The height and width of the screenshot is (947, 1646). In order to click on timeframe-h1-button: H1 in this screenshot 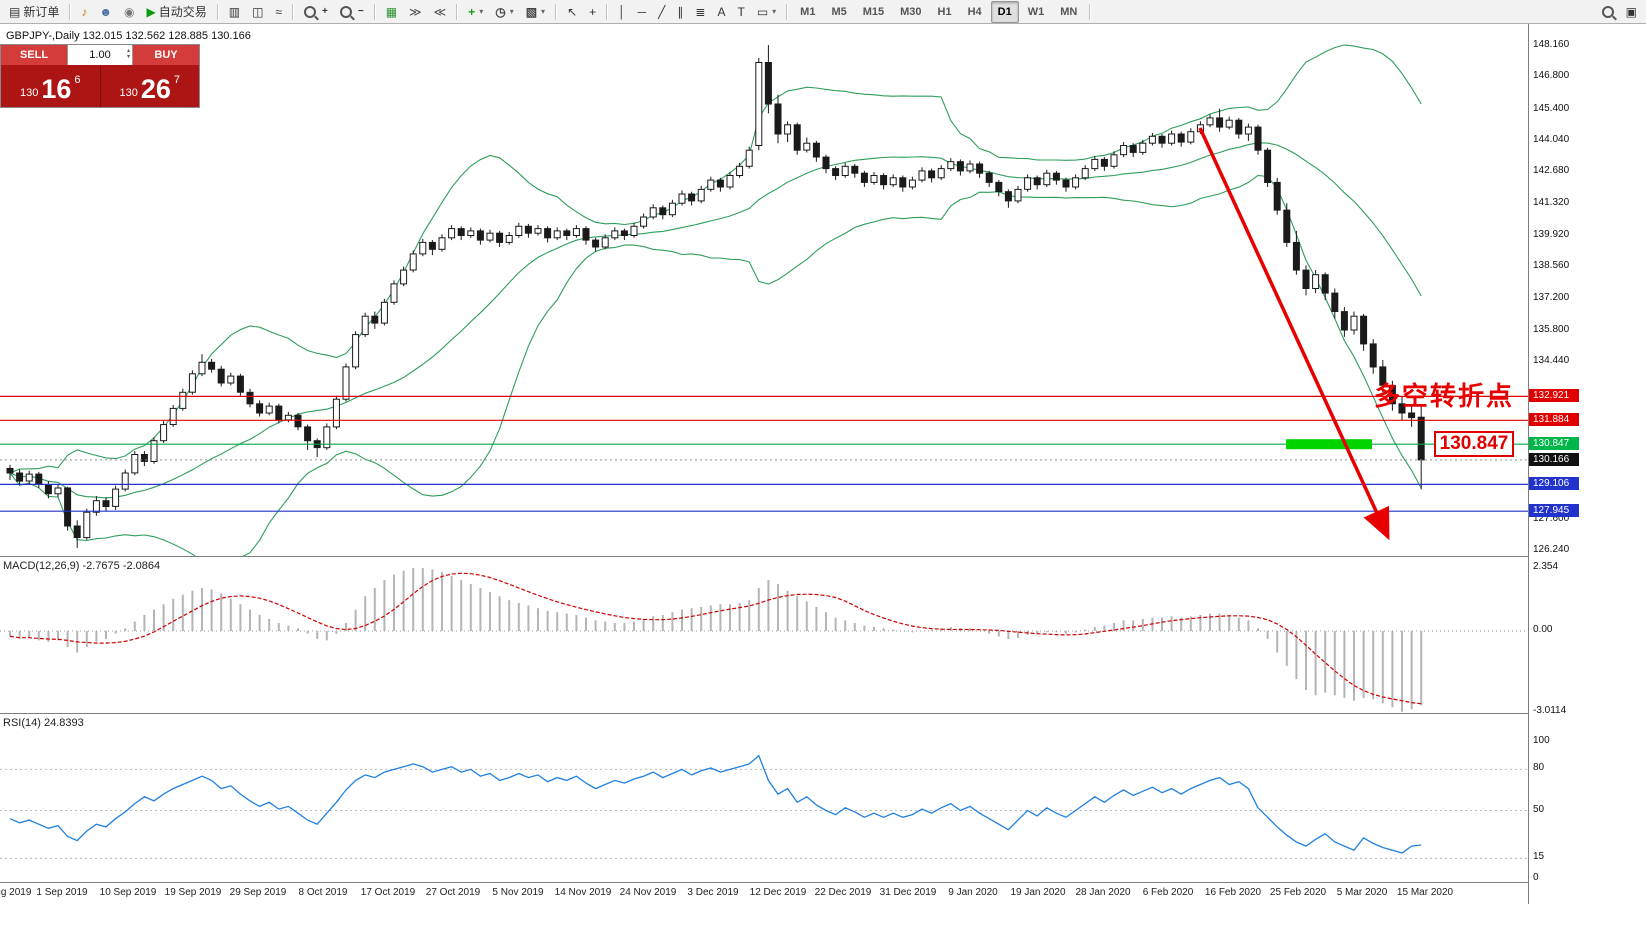, I will do `click(944, 11)`.